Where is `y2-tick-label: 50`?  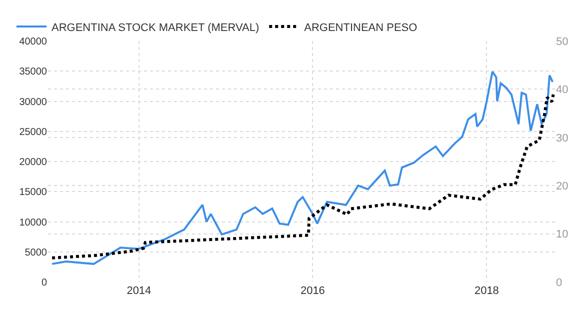 y2-tick-label: 50 is located at coordinates (562, 42).